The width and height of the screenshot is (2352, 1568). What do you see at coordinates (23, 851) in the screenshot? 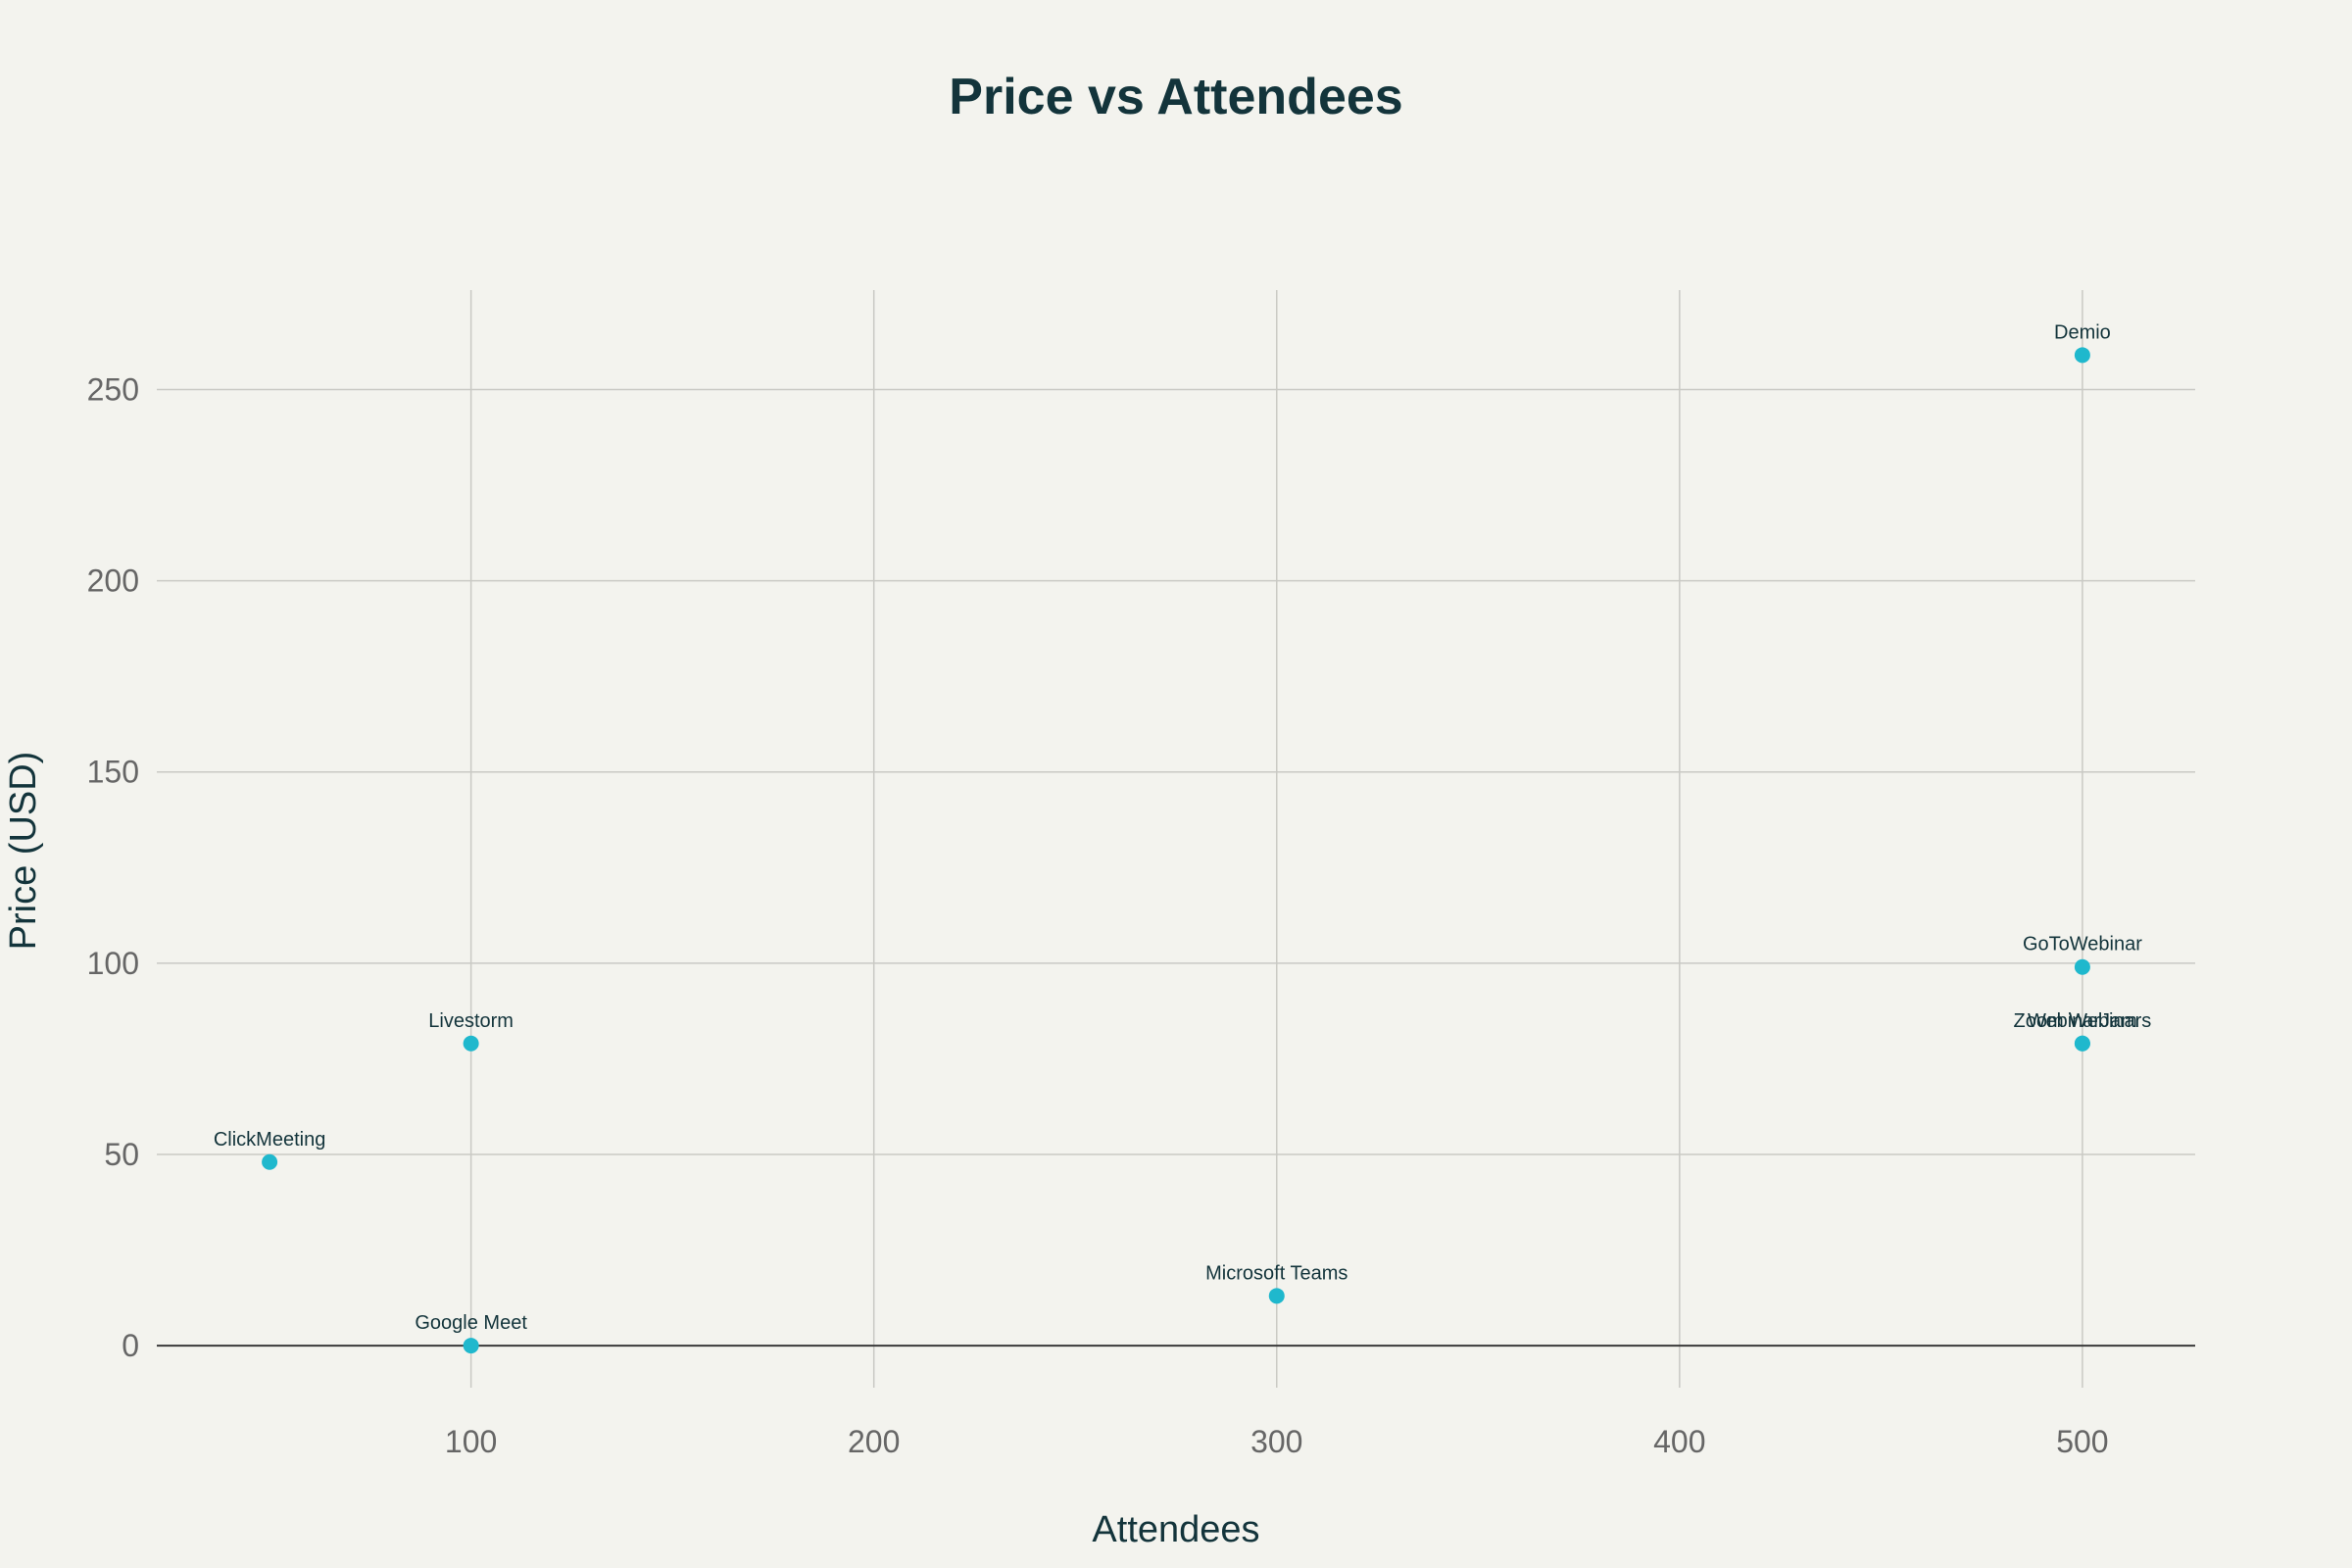
I see `y-axis-title: Price (USD)` at bounding box center [23, 851].